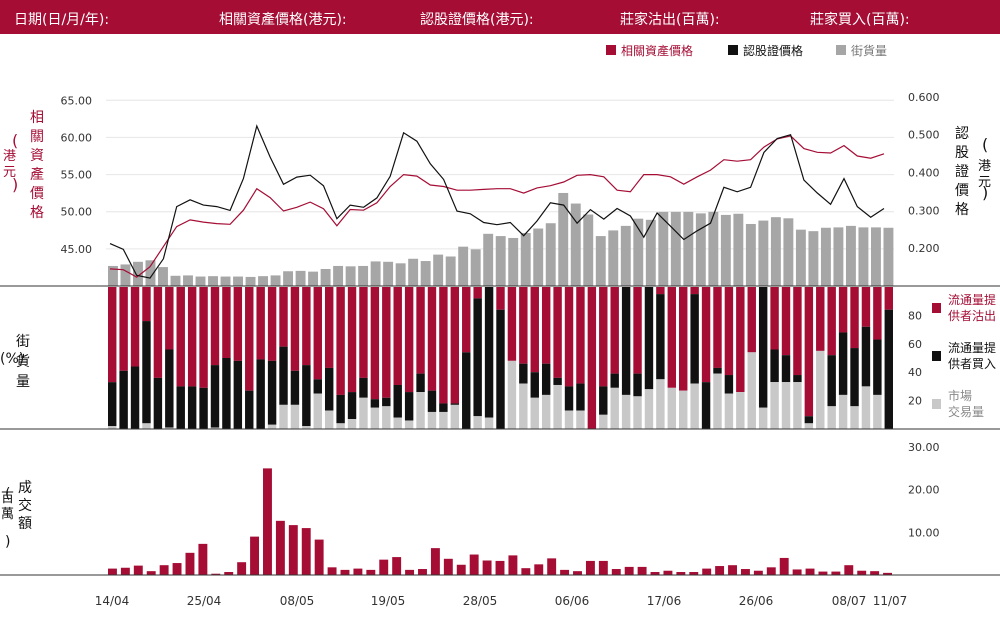 This screenshot has width=1000, height=620. I want to click on right-axis-paren: (, so click(985, 144).